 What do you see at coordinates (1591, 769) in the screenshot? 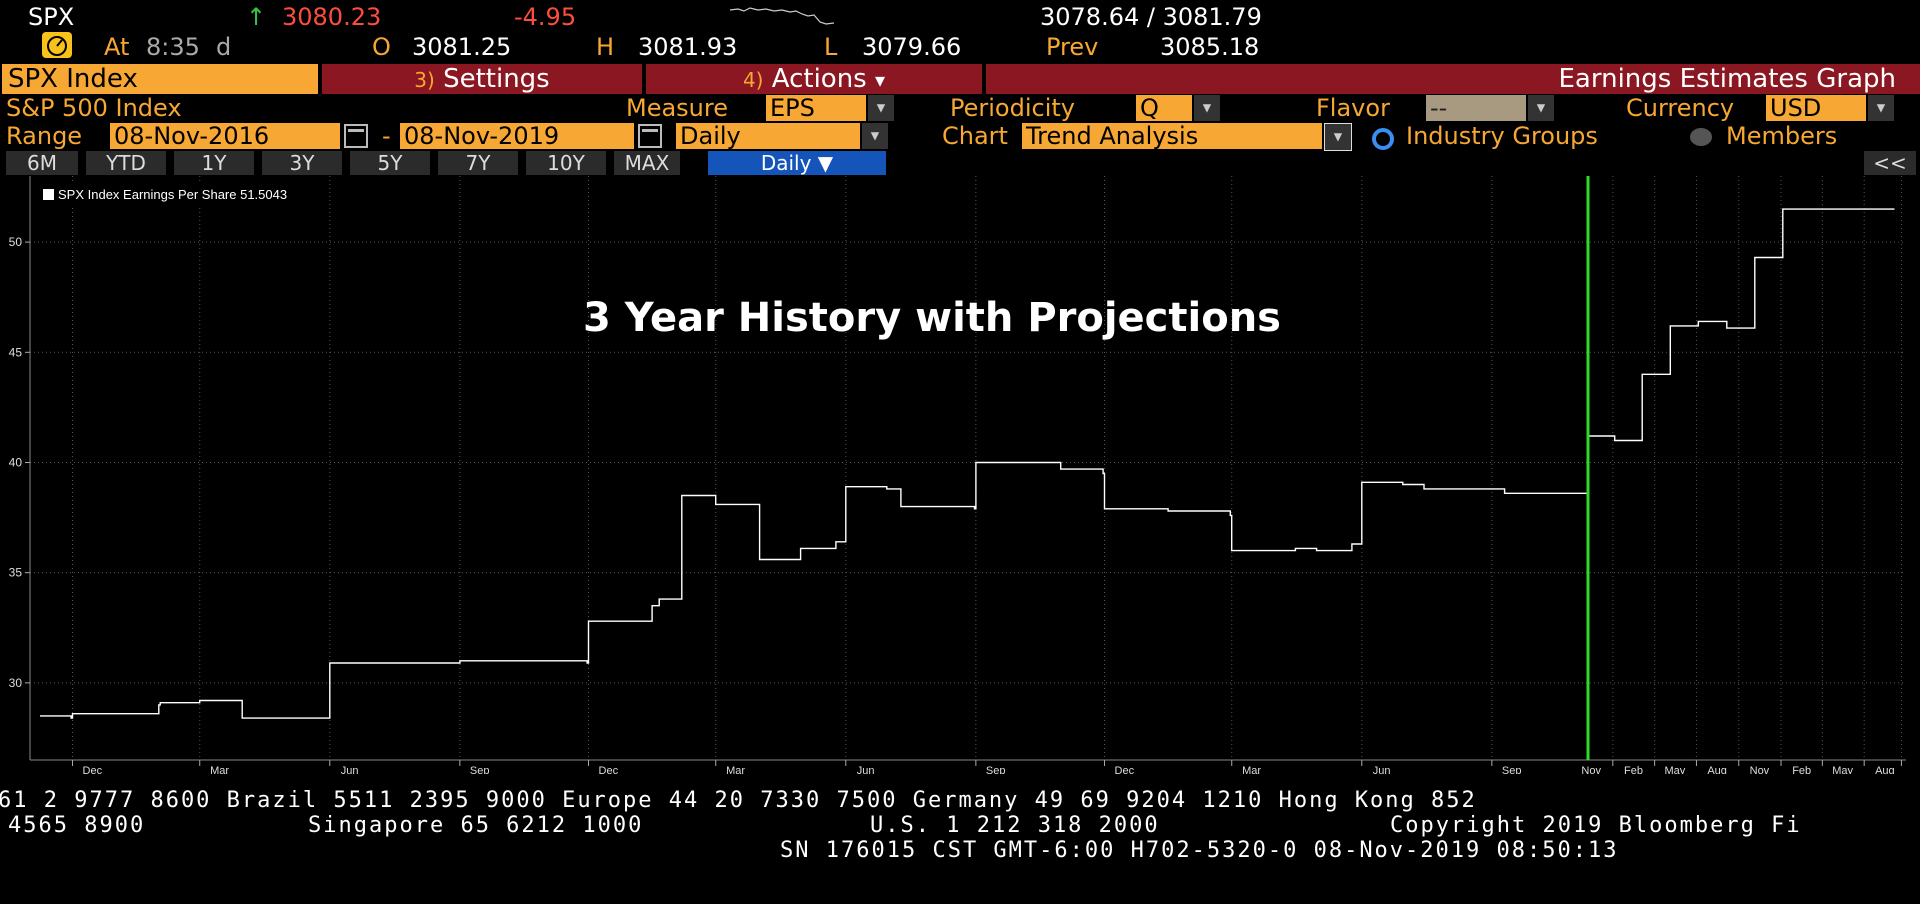
I see `x-tick-label: Nov` at bounding box center [1591, 769].